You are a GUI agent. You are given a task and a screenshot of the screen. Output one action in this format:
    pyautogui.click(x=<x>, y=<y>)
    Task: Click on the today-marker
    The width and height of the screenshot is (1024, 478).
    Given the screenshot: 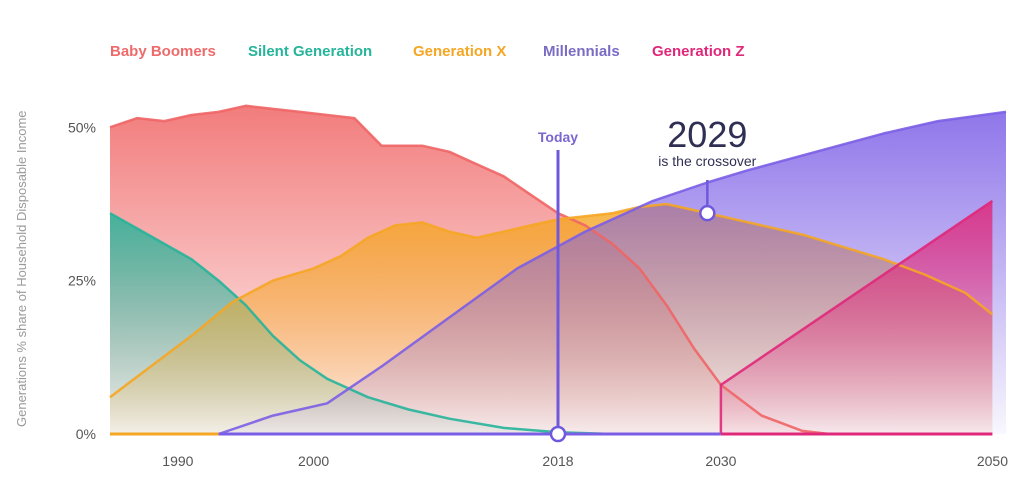 What is the action you would take?
    pyautogui.click(x=558, y=434)
    